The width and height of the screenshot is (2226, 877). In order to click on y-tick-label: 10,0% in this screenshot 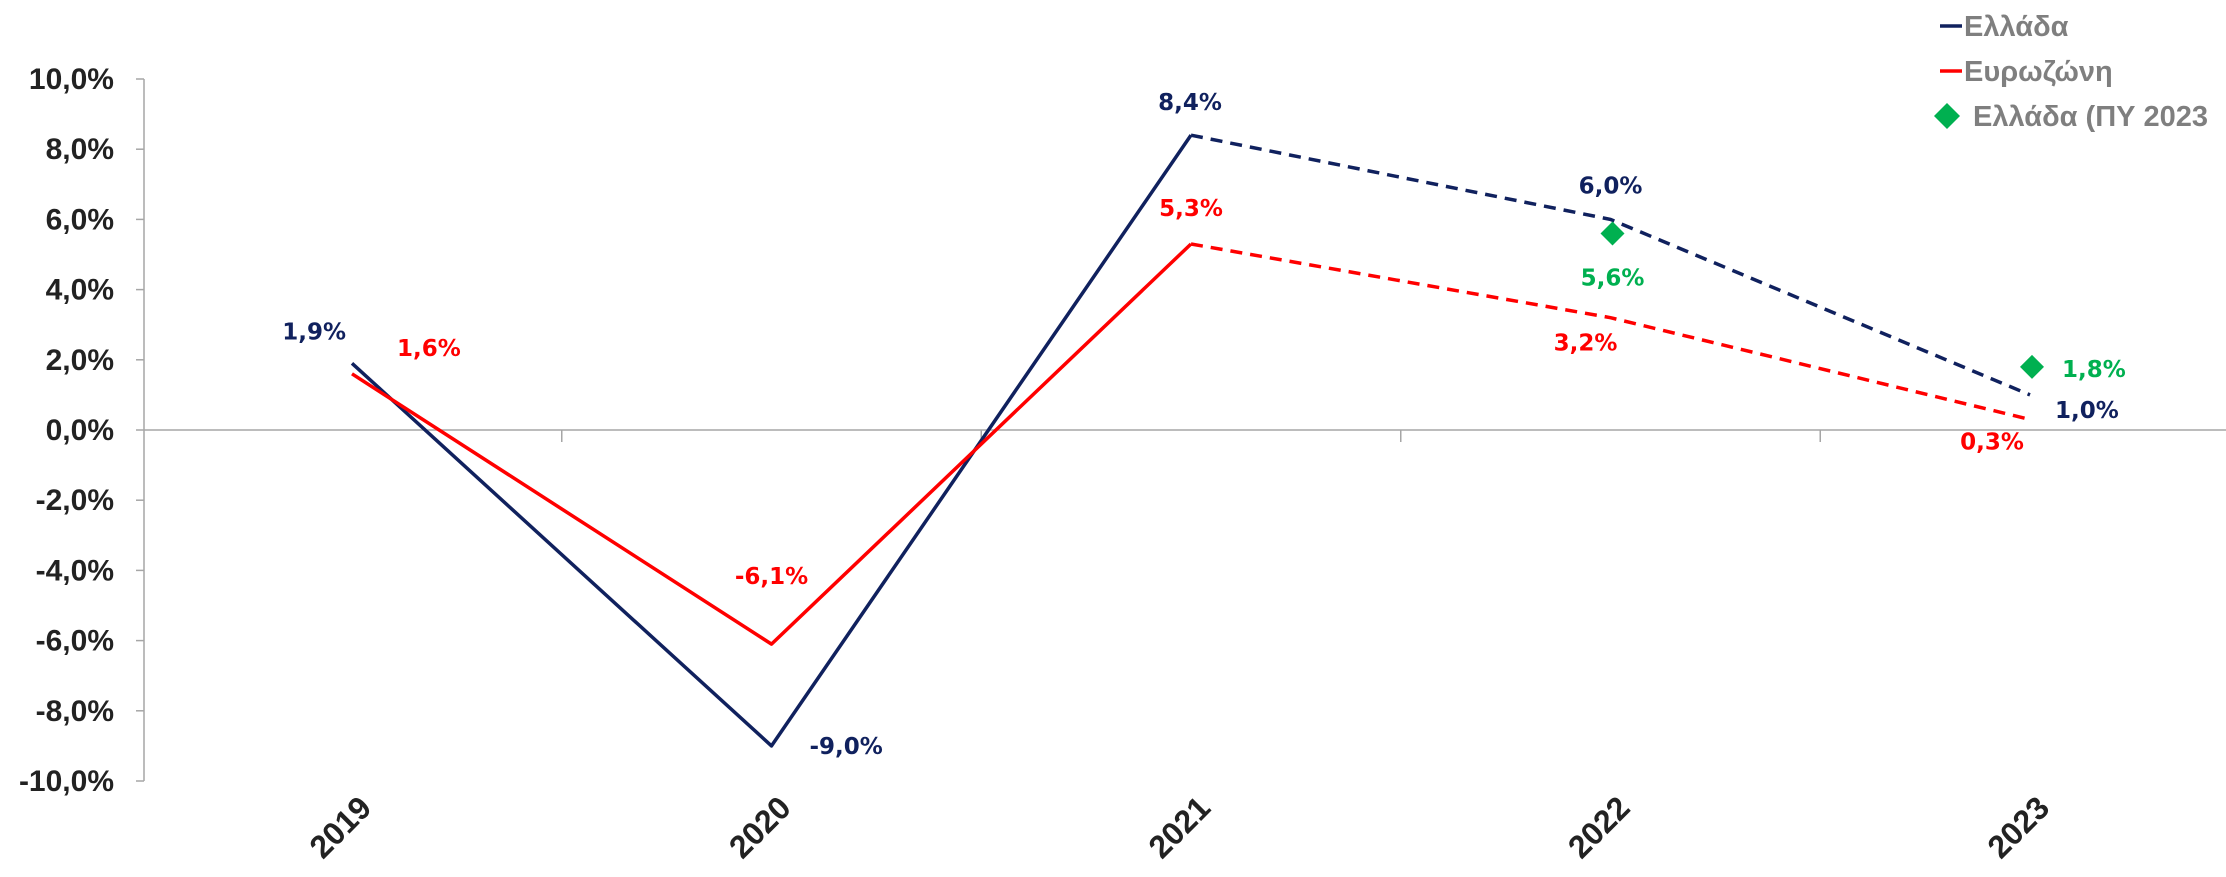, I will do `click(71, 79)`.